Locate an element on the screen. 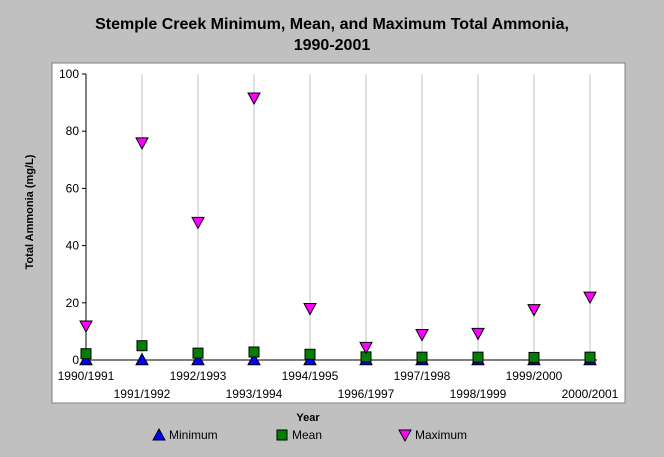 The image size is (664, 457). x-tick-label: 1990/1991 is located at coordinates (86, 376).